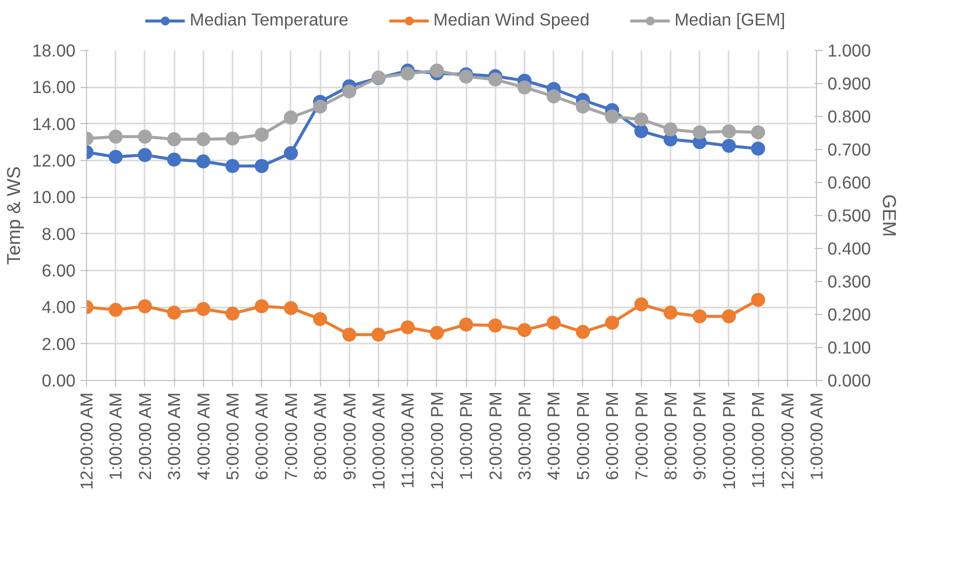  What do you see at coordinates (232, 436) in the screenshot?
I see `x-tick-label: 5:00:00 AM` at bounding box center [232, 436].